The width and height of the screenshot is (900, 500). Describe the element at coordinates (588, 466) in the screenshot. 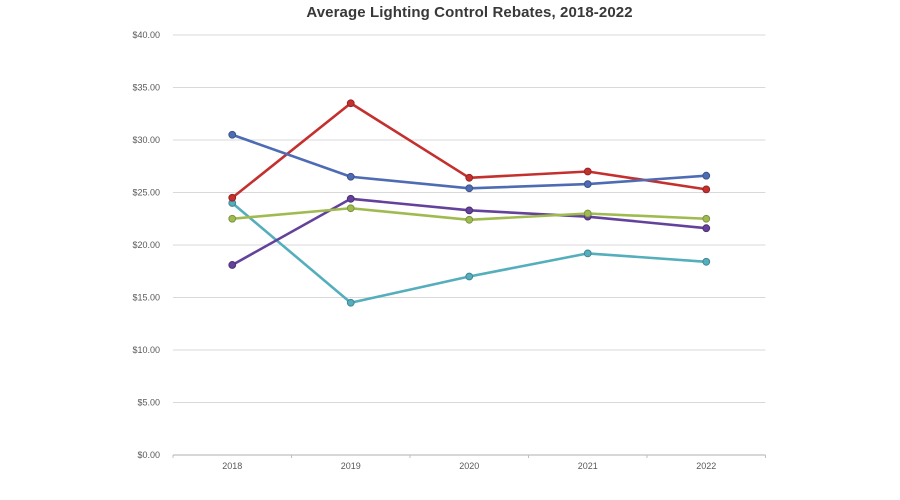

I see `x-axis-tick-label: 2021` at that location.